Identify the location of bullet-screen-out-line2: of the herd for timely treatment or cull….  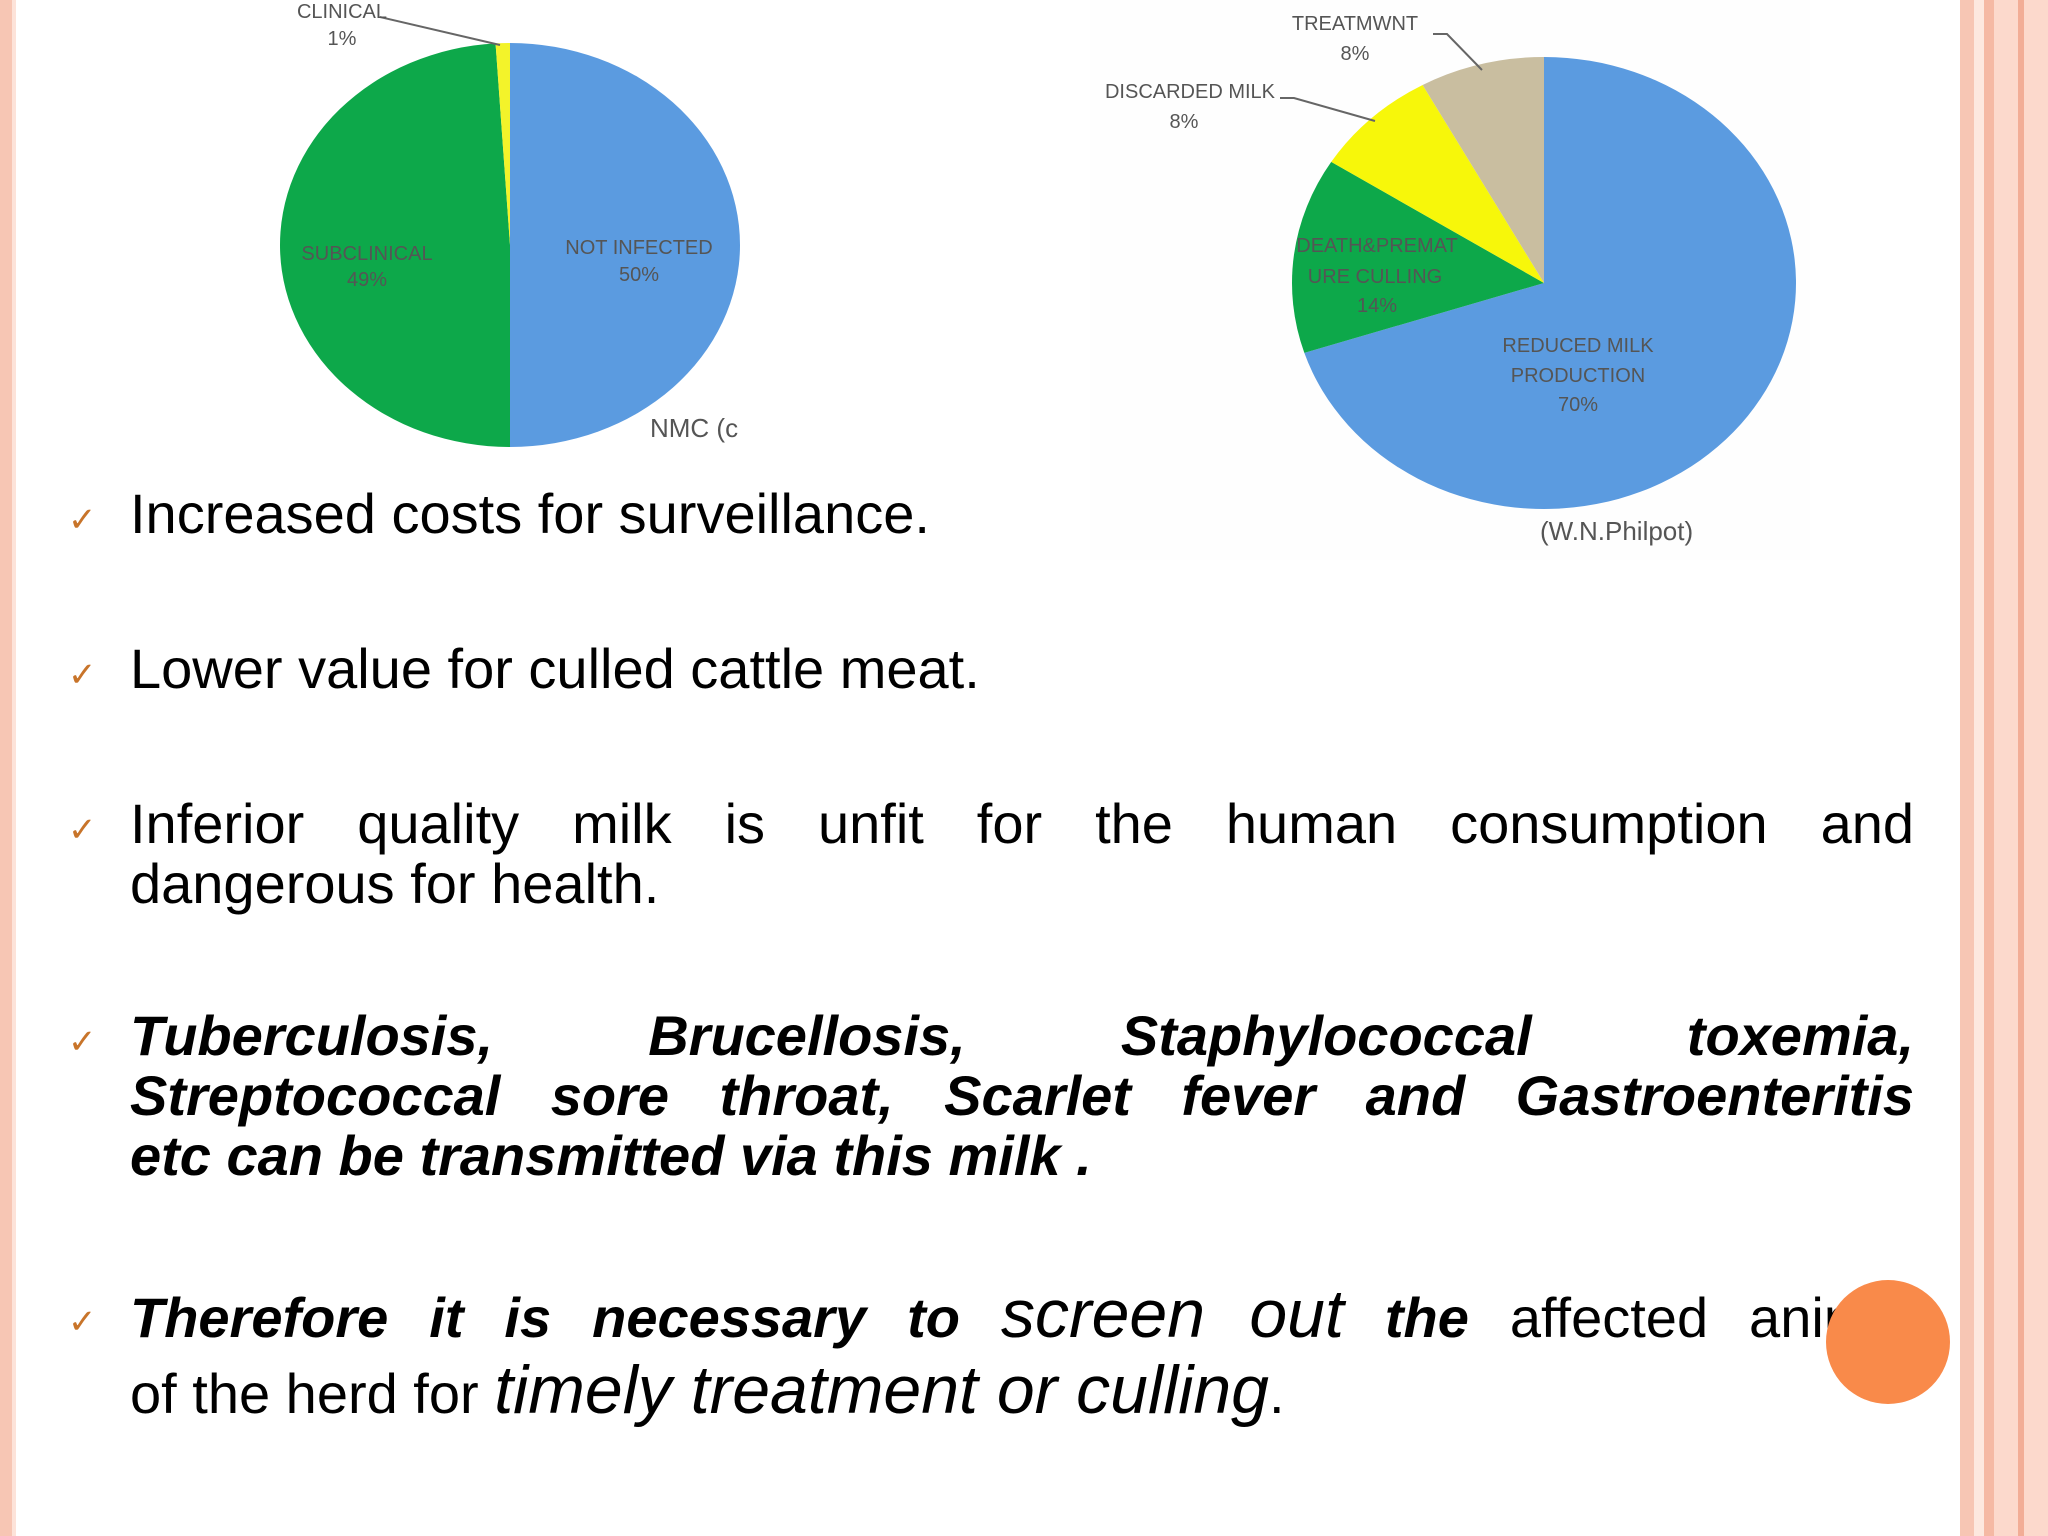
(1022, 1390).